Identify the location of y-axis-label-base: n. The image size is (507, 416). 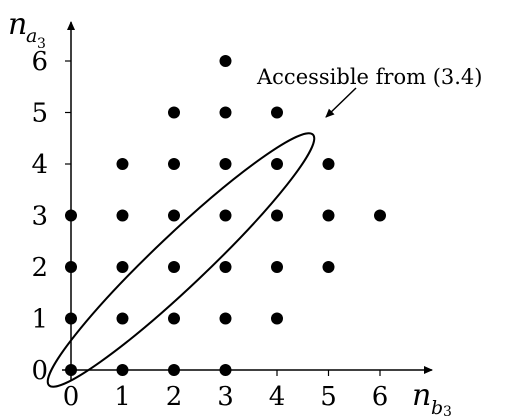
(17, 24).